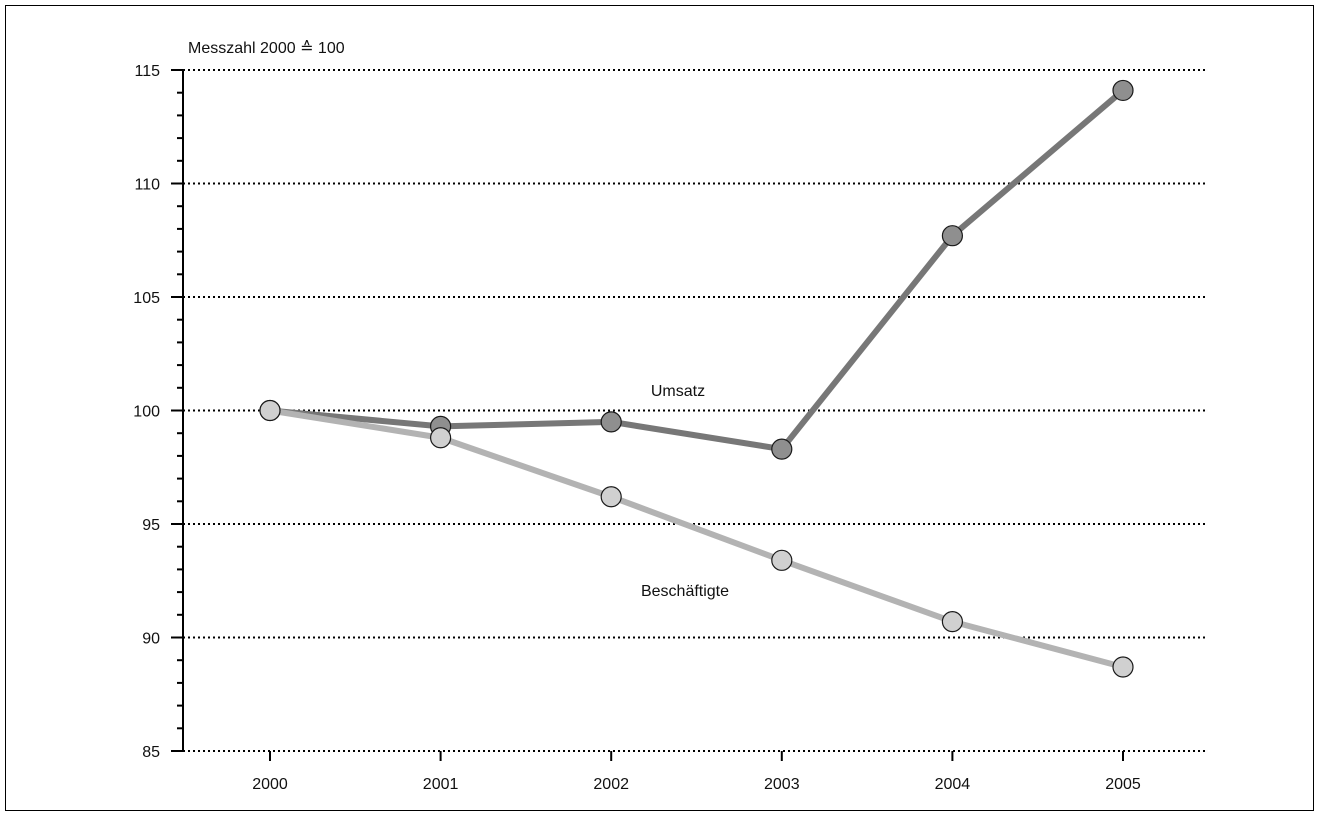 This screenshot has width=1322, height=816. Describe the element at coordinates (952, 236) in the screenshot. I see `series-0-point-2004` at that location.